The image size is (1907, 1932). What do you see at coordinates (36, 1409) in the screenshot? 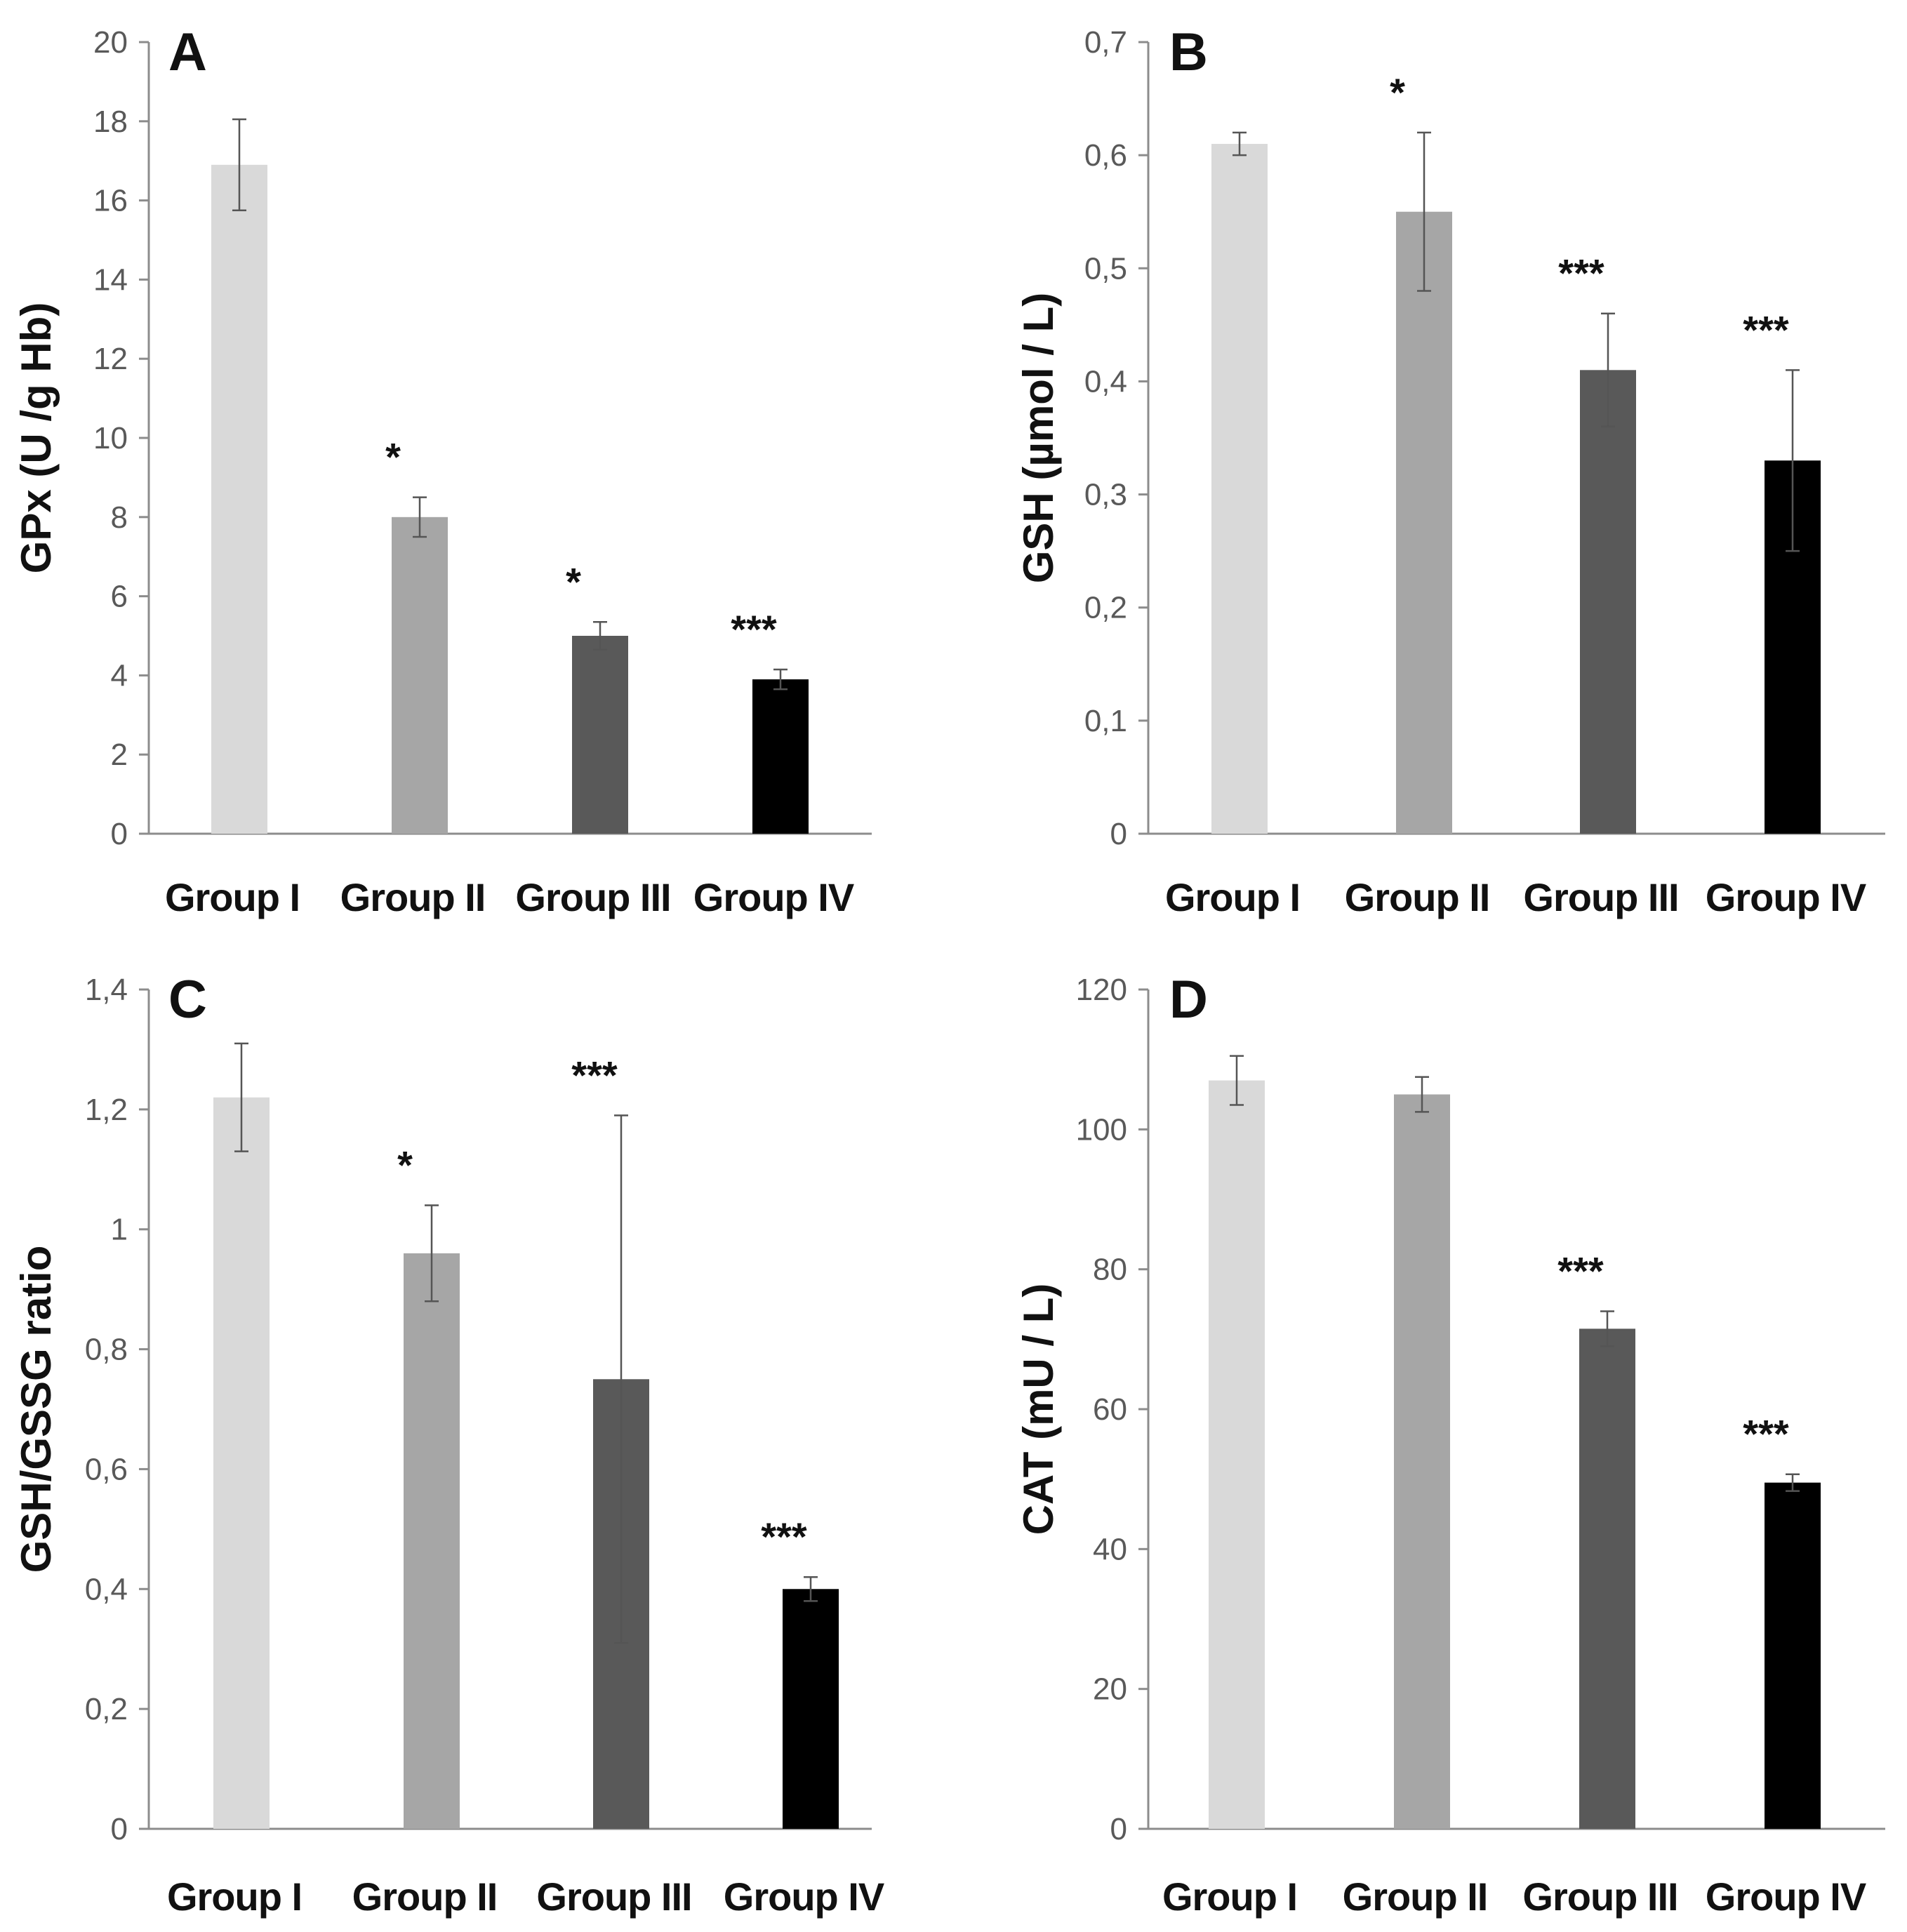
I see `y-axis-title: GSH/GSSG ratio` at bounding box center [36, 1409].